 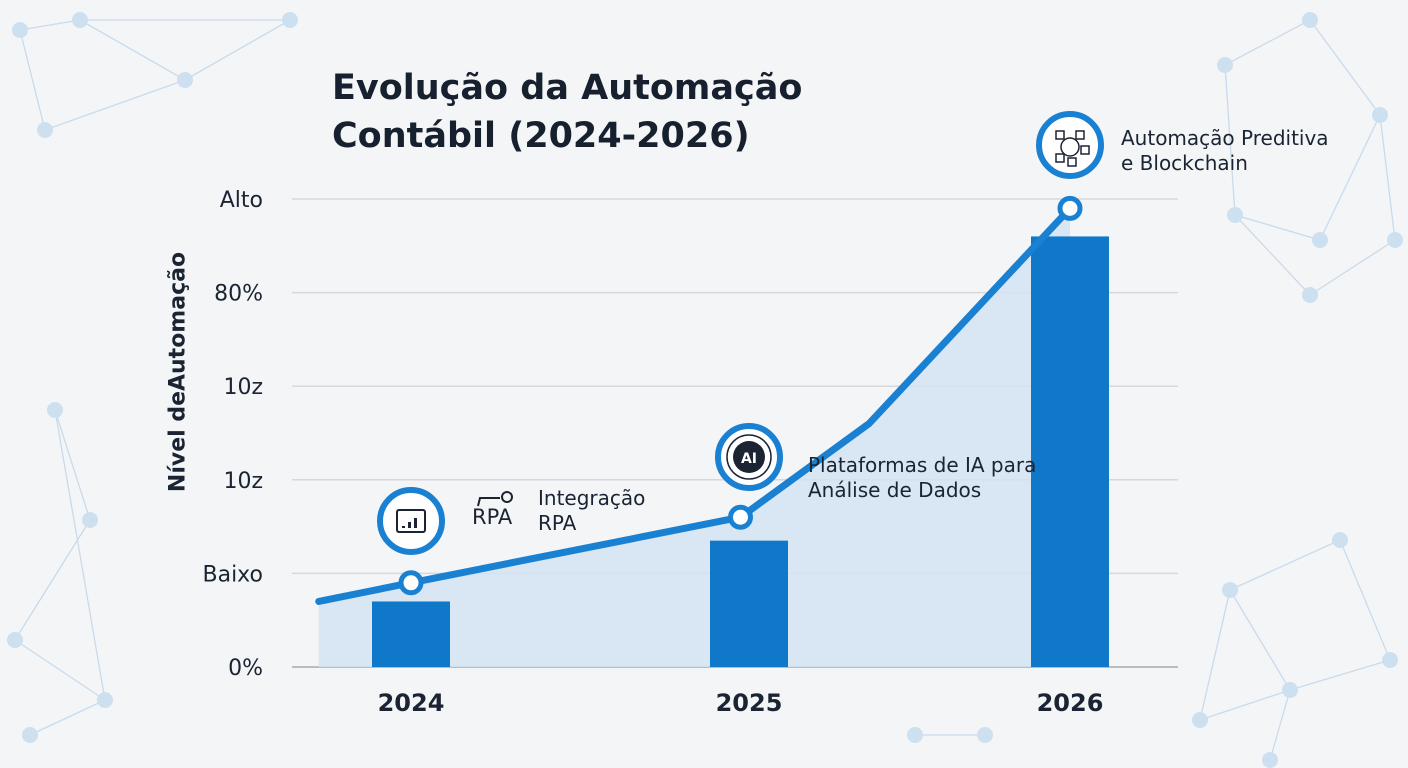 I want to click on ai-ring, so click(x=749, y=457).